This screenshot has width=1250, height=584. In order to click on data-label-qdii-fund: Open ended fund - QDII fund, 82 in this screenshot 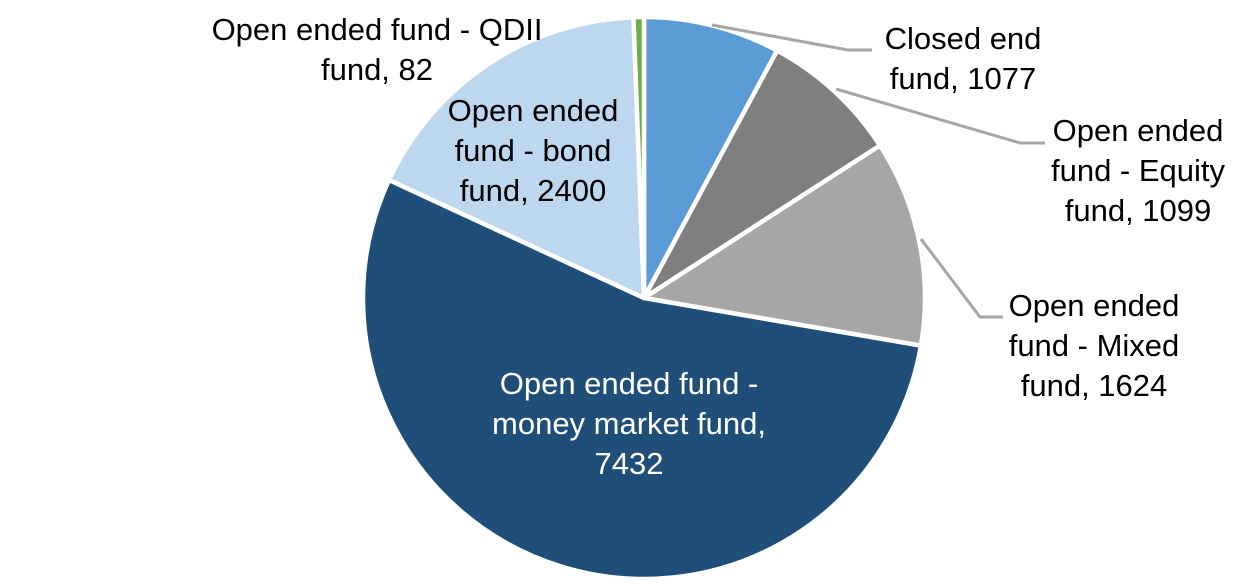, I will do `click(377, 49)`.